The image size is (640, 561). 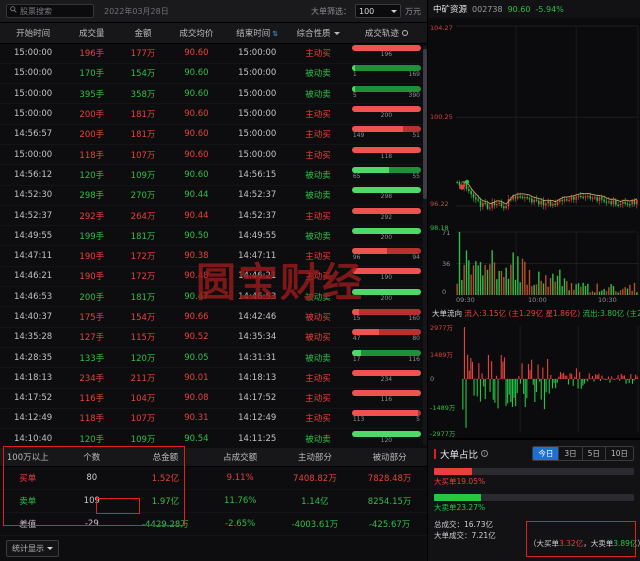 I want to click on flow-chart: 2977万 1489万 0 -1489万 -2977万, so click(x=534, y=379).